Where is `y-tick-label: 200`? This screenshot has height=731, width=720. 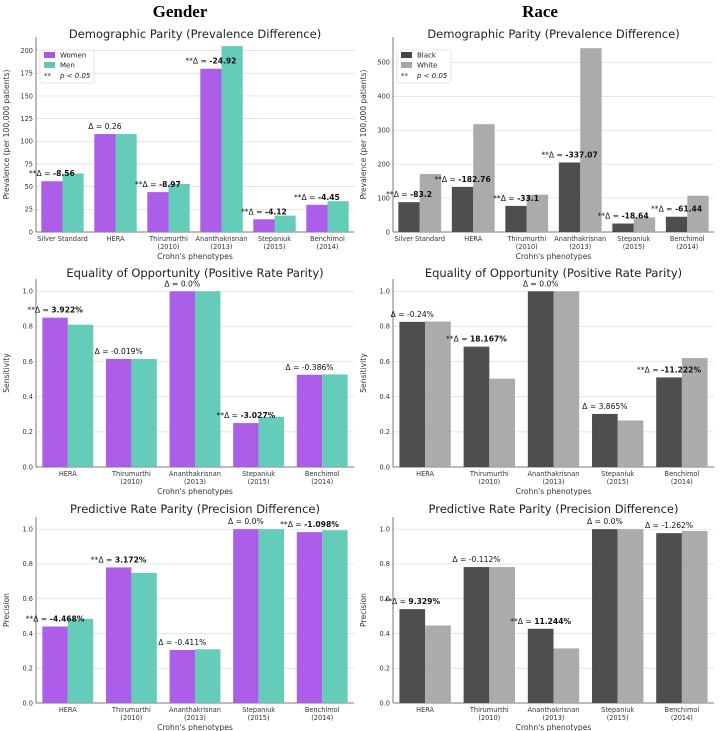 y-tick-label: 200 is located at coordinates (383, 164).